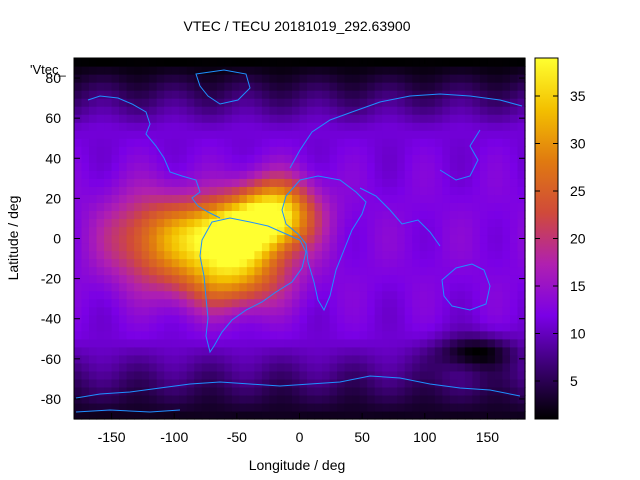  Describe the element at coordinates (297, 465) in the screenshot. I see `x-axis-label: Longitude / deg` at that location.